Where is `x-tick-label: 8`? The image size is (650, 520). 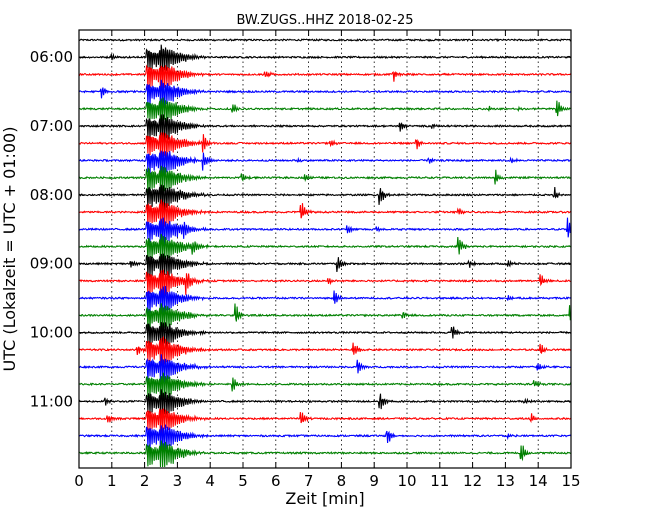 x-tick-label: 8 is located at coordinates (342, 481).